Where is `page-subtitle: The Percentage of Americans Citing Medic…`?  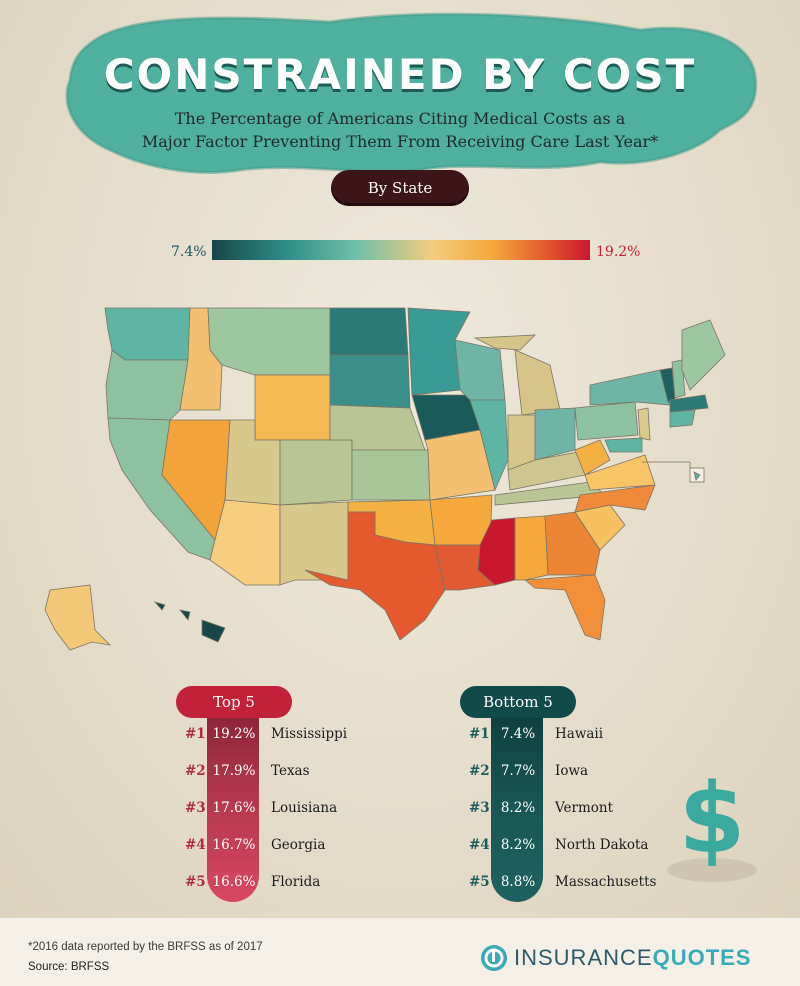
page-subtitle: The Percentage of Americans Citing Medic… is located at coordinates (400, 130).